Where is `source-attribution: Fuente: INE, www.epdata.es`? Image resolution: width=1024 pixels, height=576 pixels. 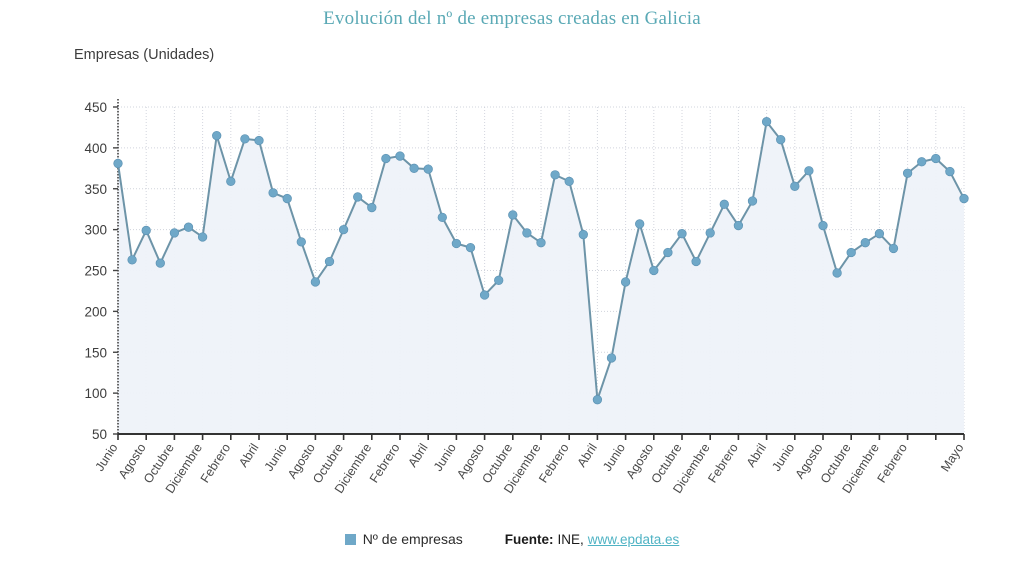 source-attribution: Fuente: INE, www.epdata.es is located at coordinates (592, 539).